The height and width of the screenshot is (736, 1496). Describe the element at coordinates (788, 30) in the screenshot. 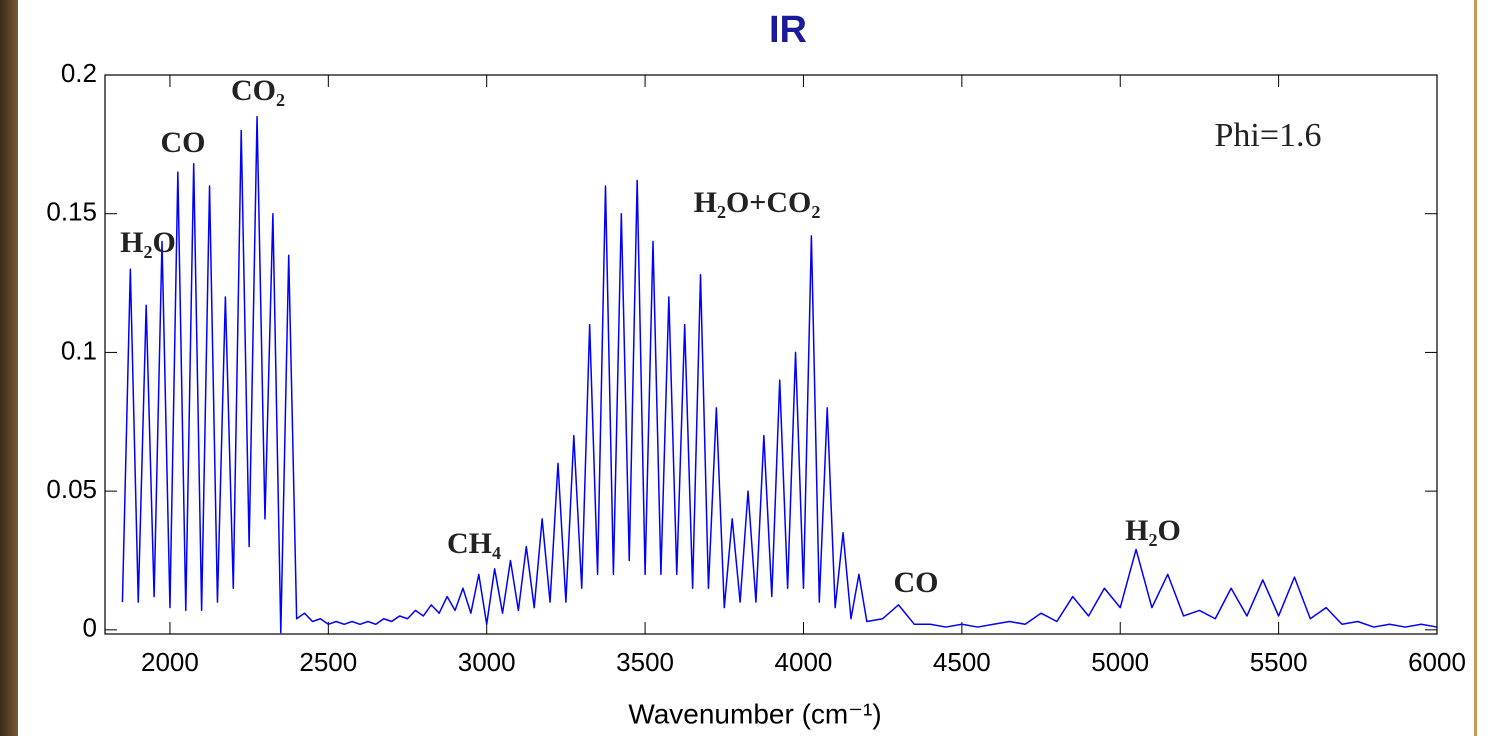

I see `chart-title: IR` at that location.